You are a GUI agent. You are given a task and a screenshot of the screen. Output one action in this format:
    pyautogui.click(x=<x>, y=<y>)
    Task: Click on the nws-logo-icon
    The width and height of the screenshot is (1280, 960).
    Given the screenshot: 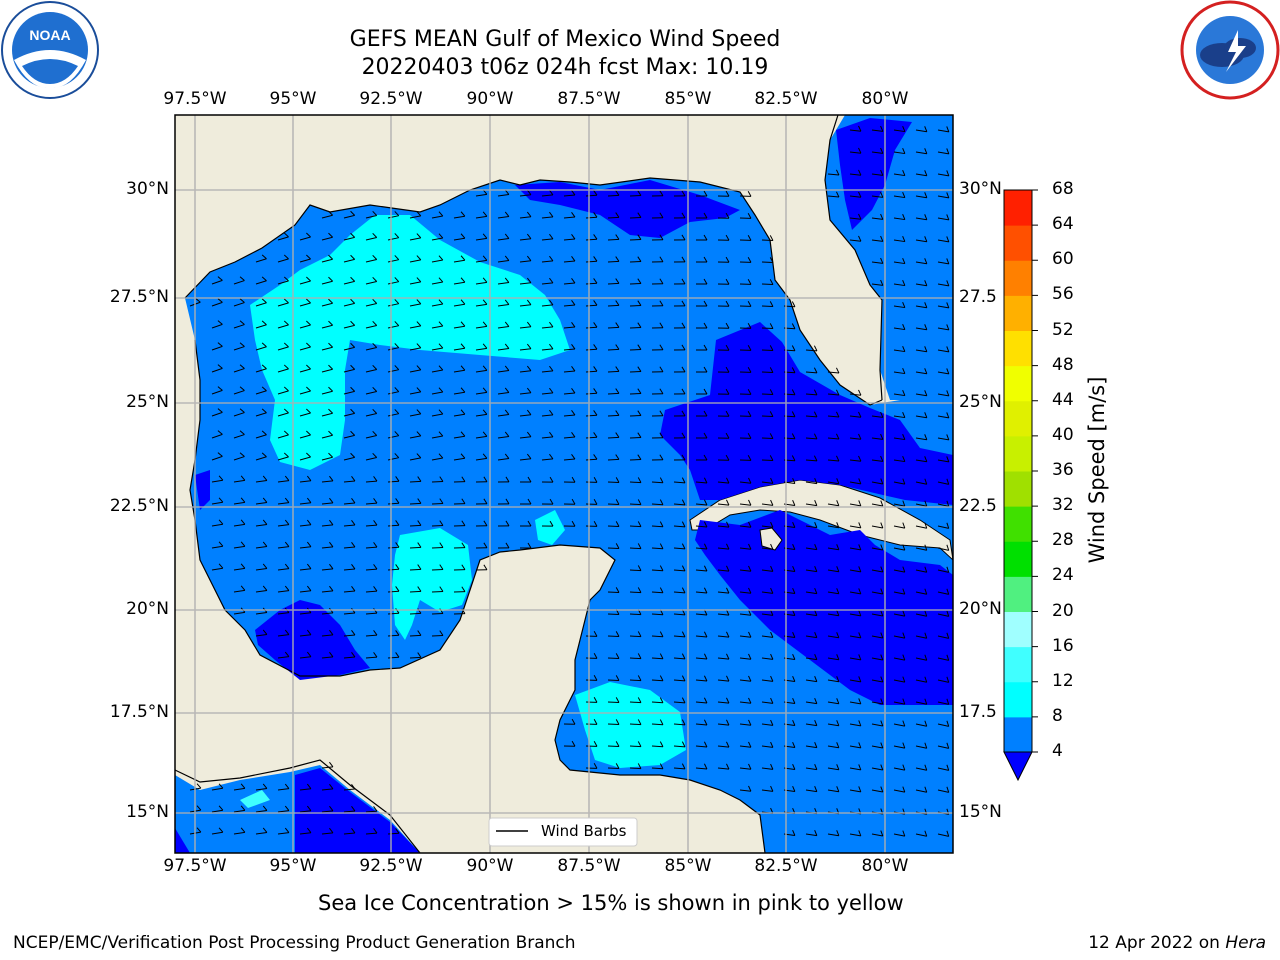 What is the action you would take?
    pyautogui.click(x=1230, y=50)
    